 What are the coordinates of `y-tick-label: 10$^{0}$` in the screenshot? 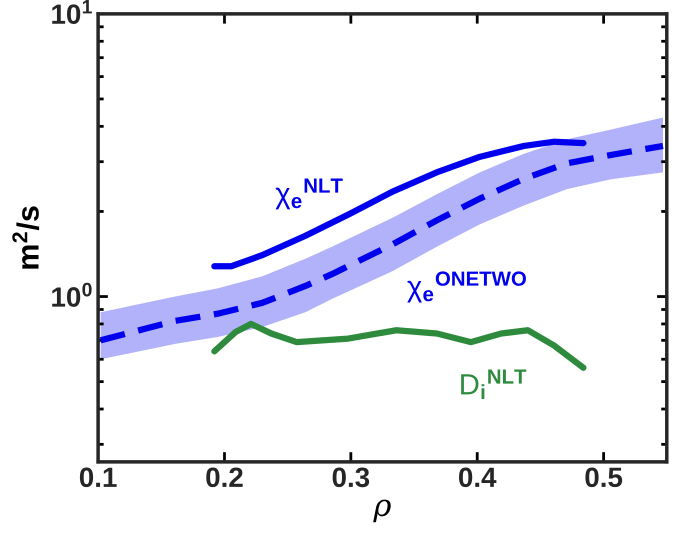 It's located at (72, 294).